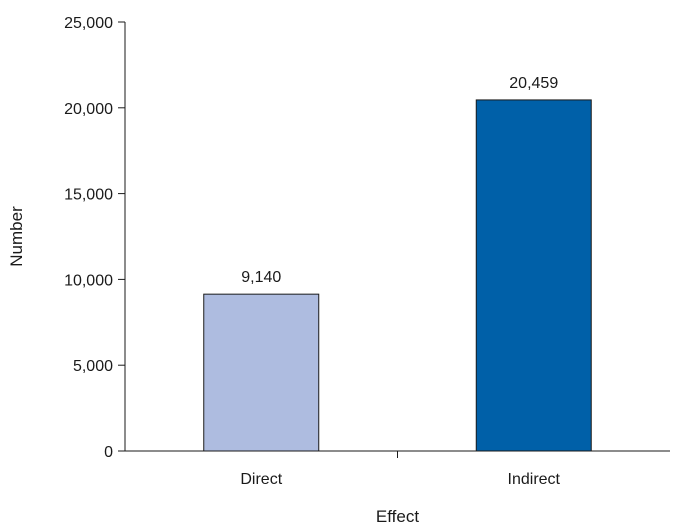 The image size is (684, 527). I want to click on data-label-indirect: 20,459, so click(533, 83).